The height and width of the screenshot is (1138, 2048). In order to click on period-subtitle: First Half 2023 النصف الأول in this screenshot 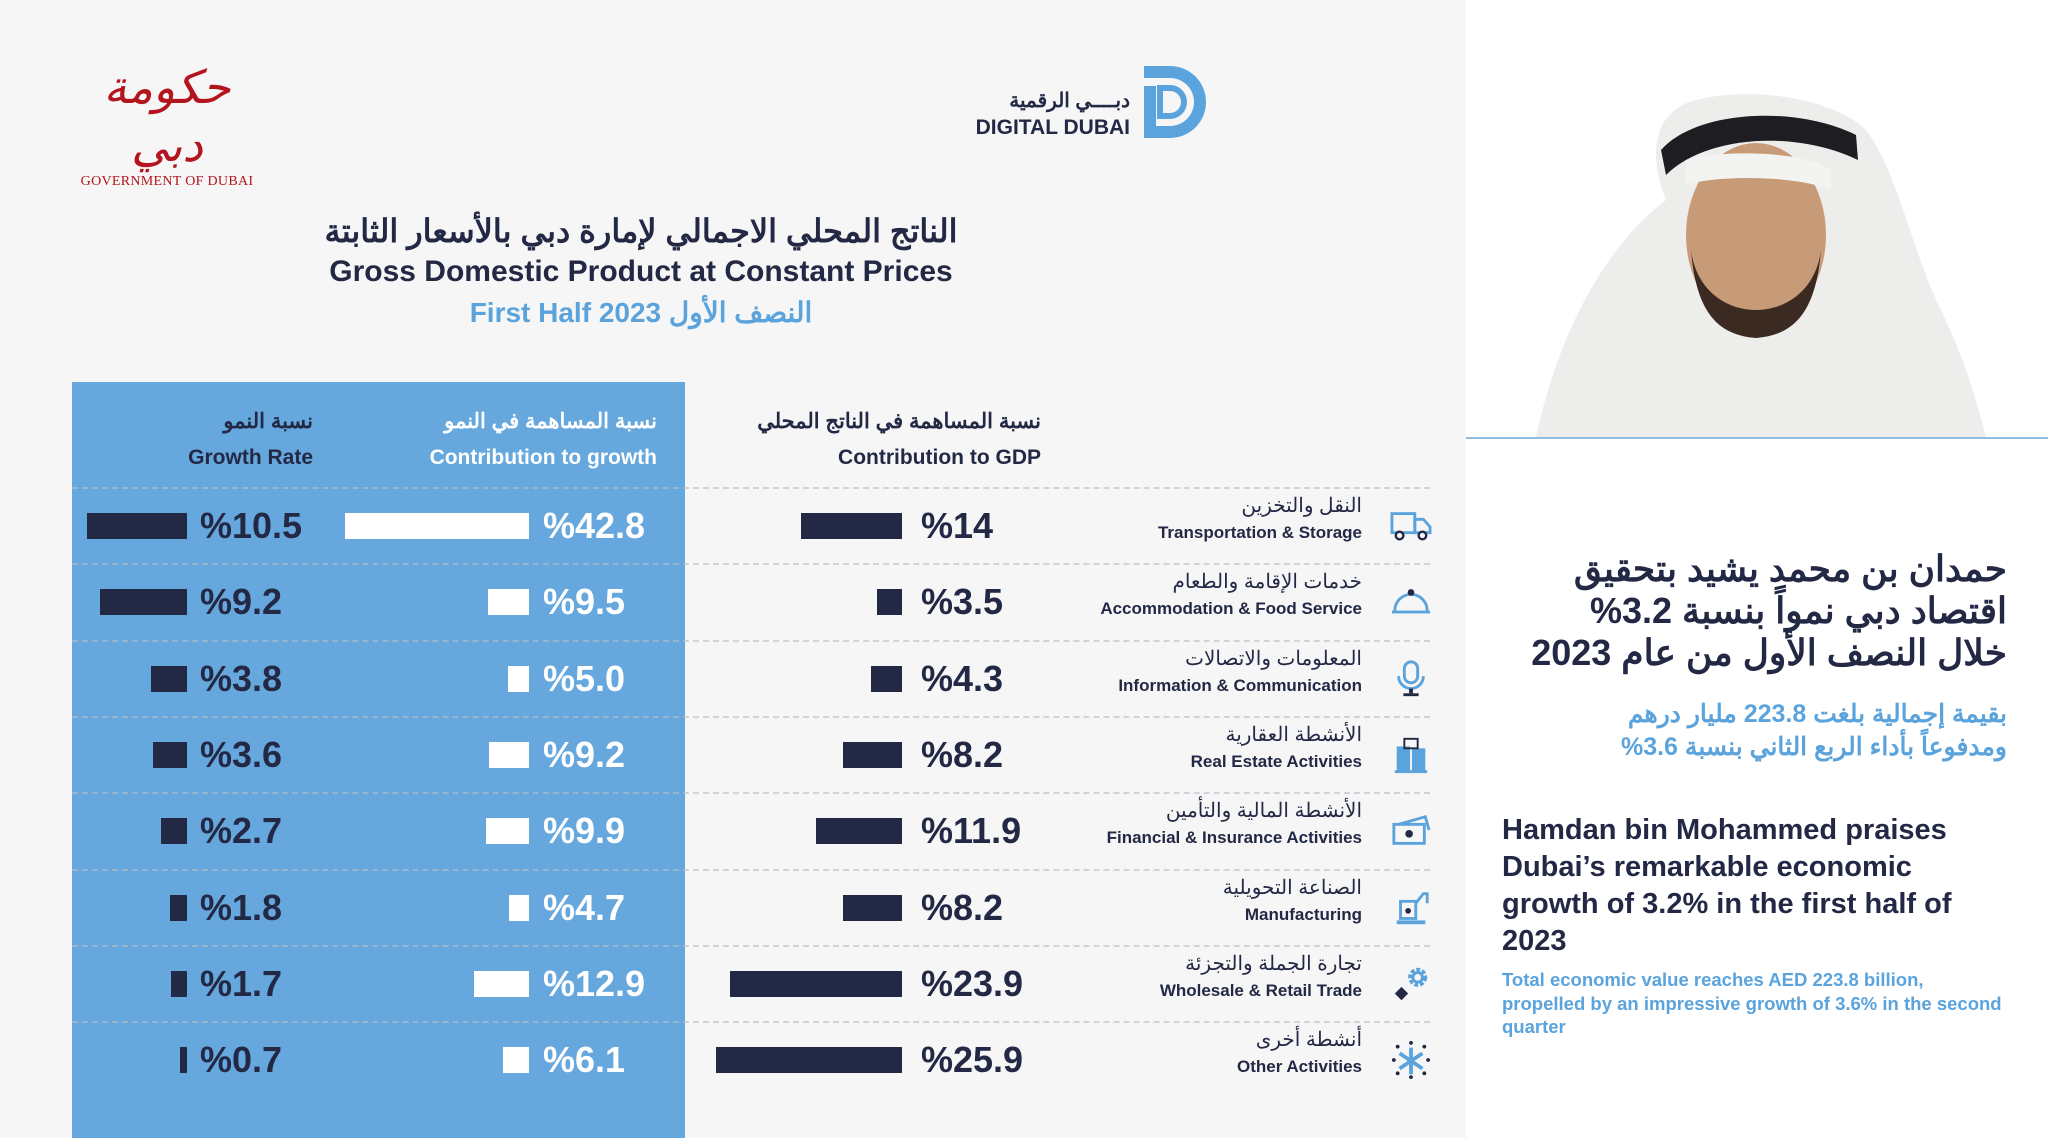, I will do `click(641, 312)`.